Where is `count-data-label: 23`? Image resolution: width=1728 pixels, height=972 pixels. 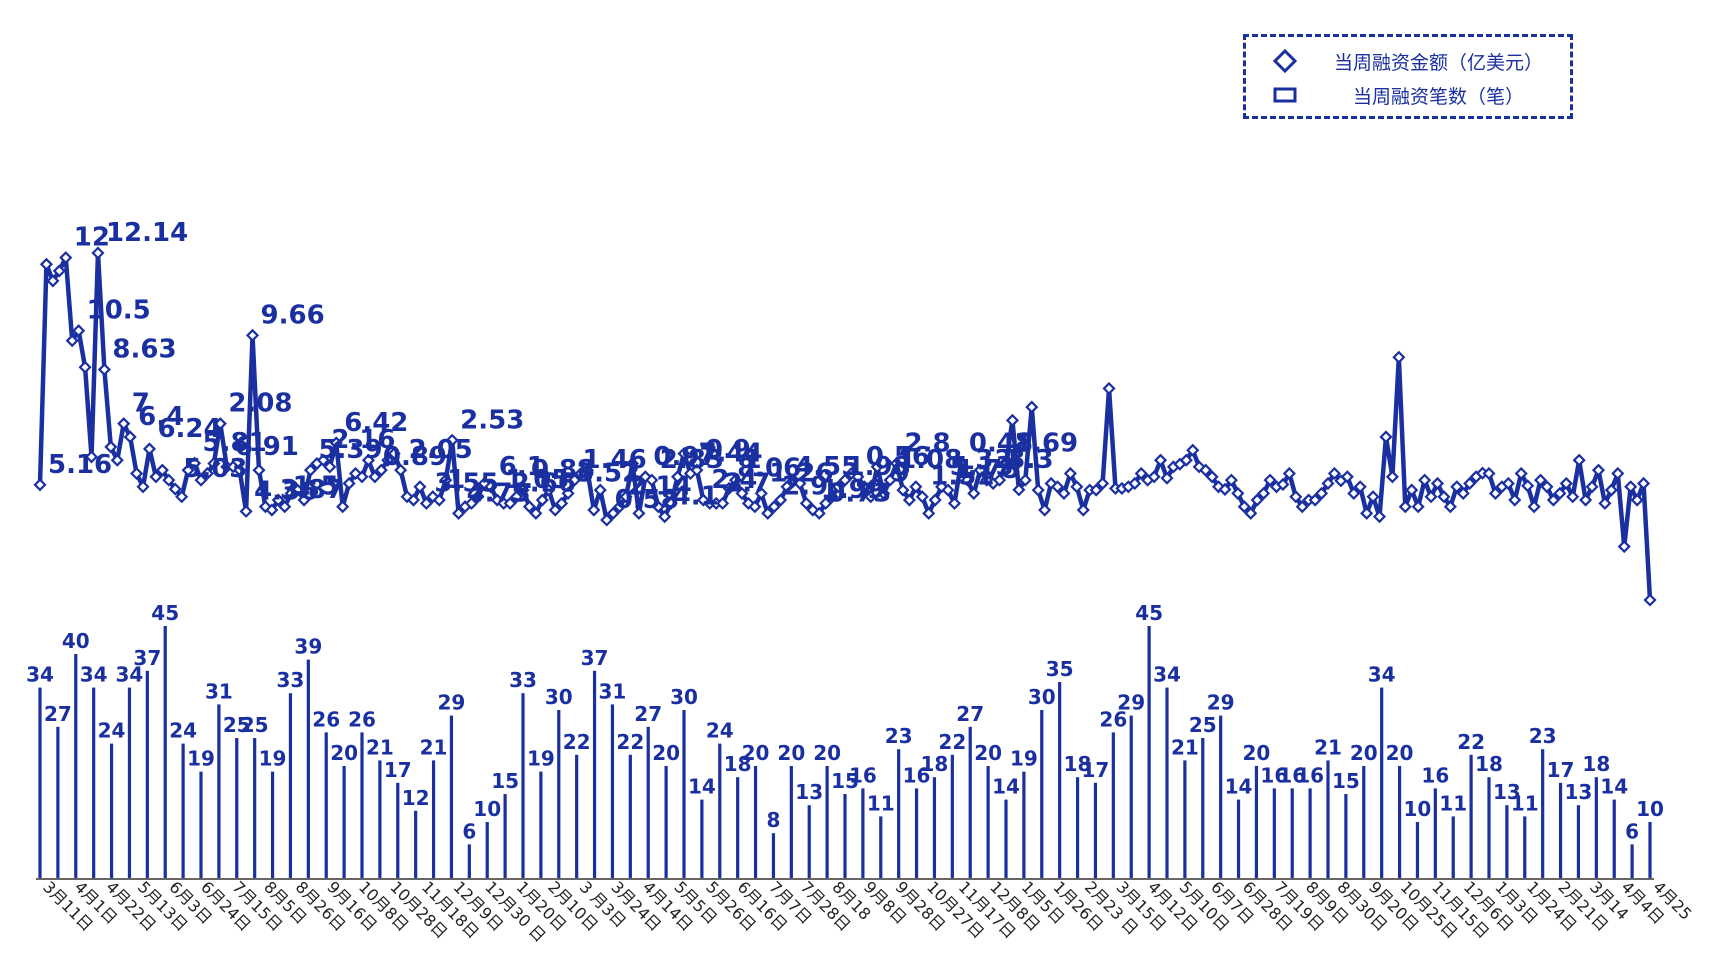 count-data-label: 23 is located at coordinates (899, 736).